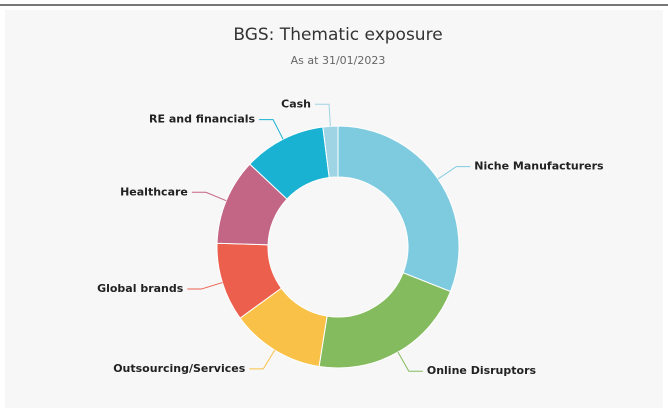  What do you see at coordinates (202, 119) in the screenshot?
I see `slice-label: RE and financials` at bounding box center [202, 119].